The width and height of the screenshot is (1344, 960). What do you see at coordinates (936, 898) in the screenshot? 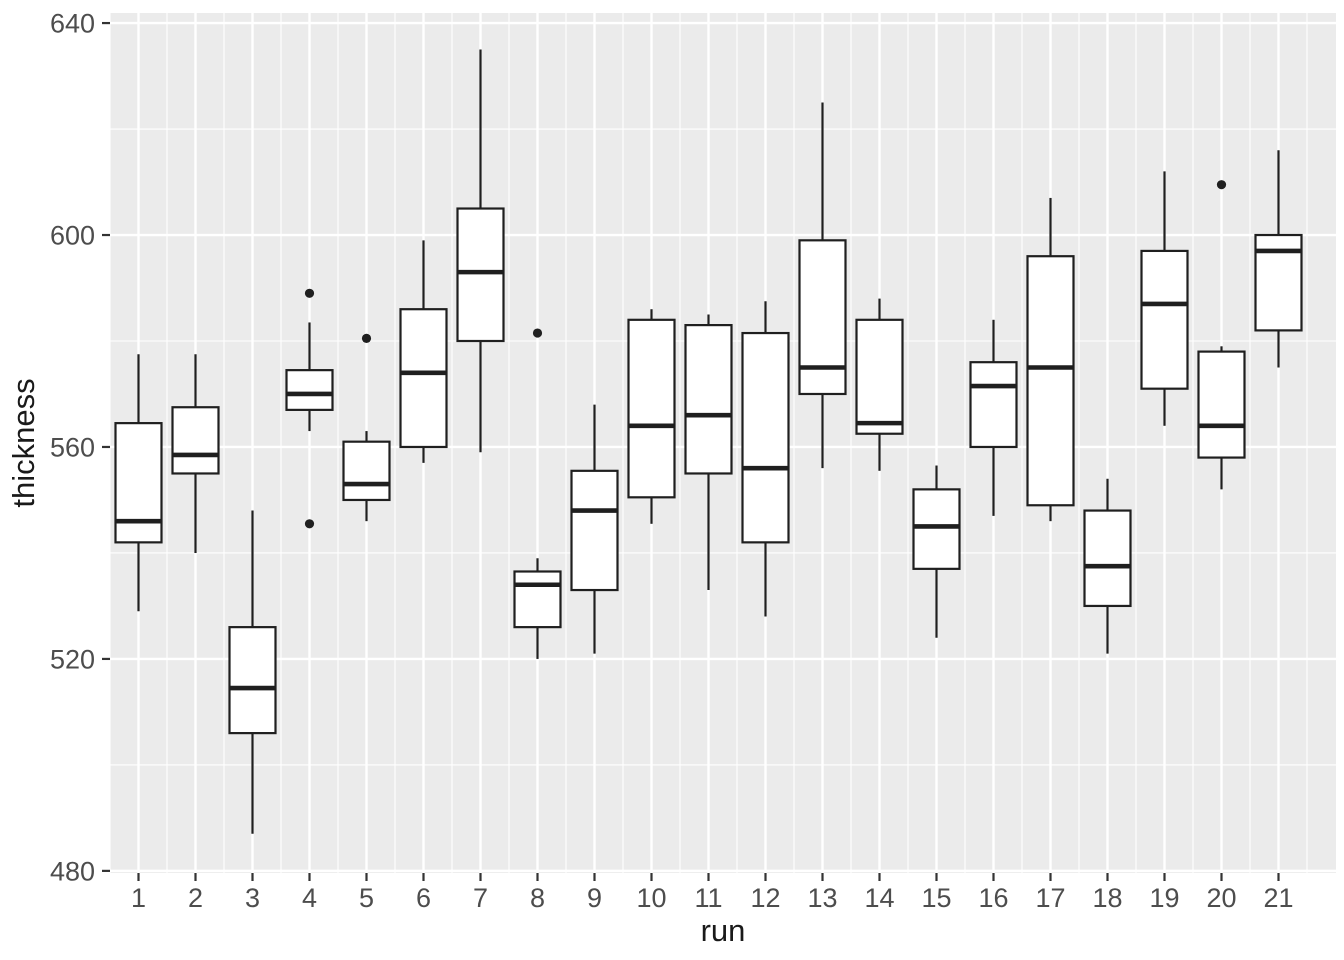
I see `x-tick-label: 15` at bounding box center [936, 898].